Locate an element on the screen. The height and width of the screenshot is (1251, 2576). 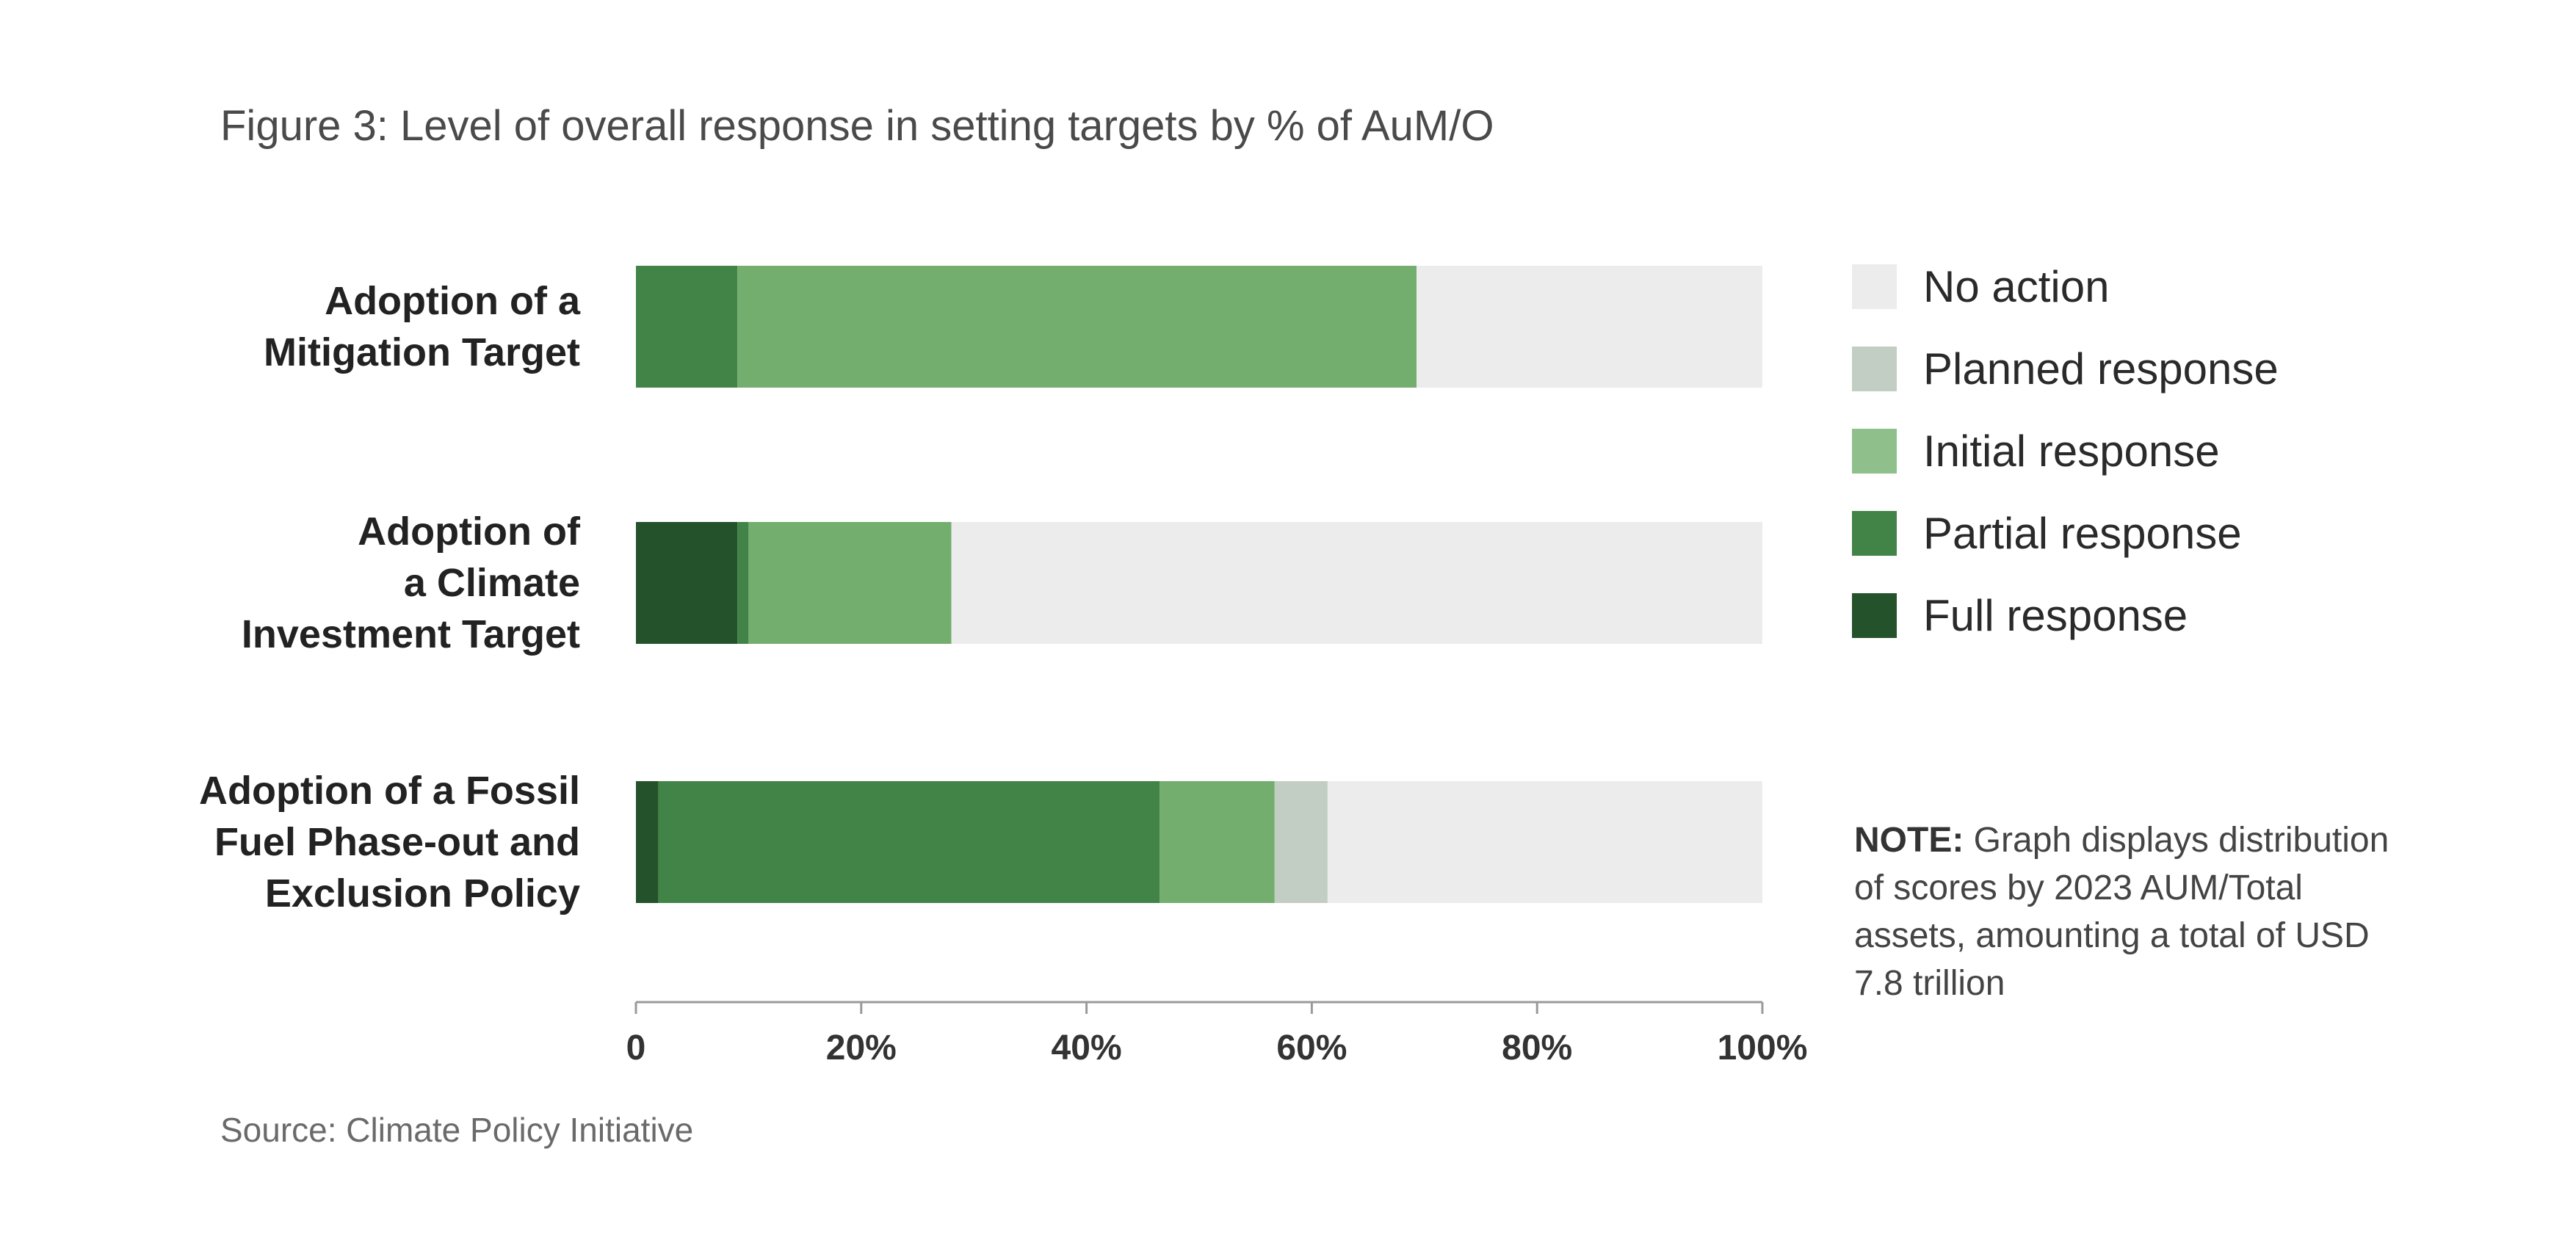
legend-item-planned: Planned response is located at coordinates (2065, 369).